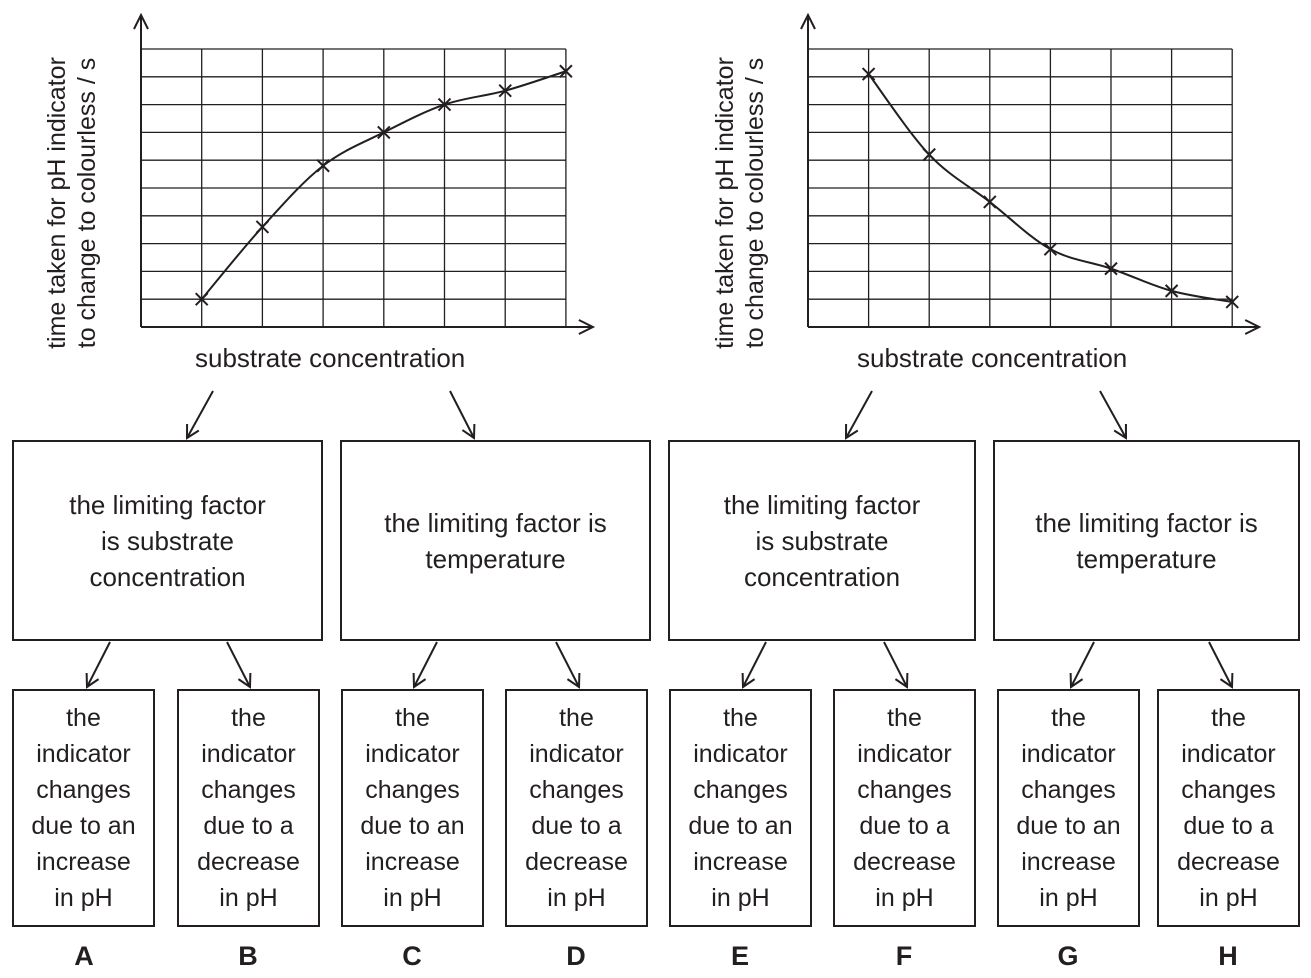  Describe the element at coordinates (1068, 956) in the screenshot. I see `option-letter-g: G` at that location.